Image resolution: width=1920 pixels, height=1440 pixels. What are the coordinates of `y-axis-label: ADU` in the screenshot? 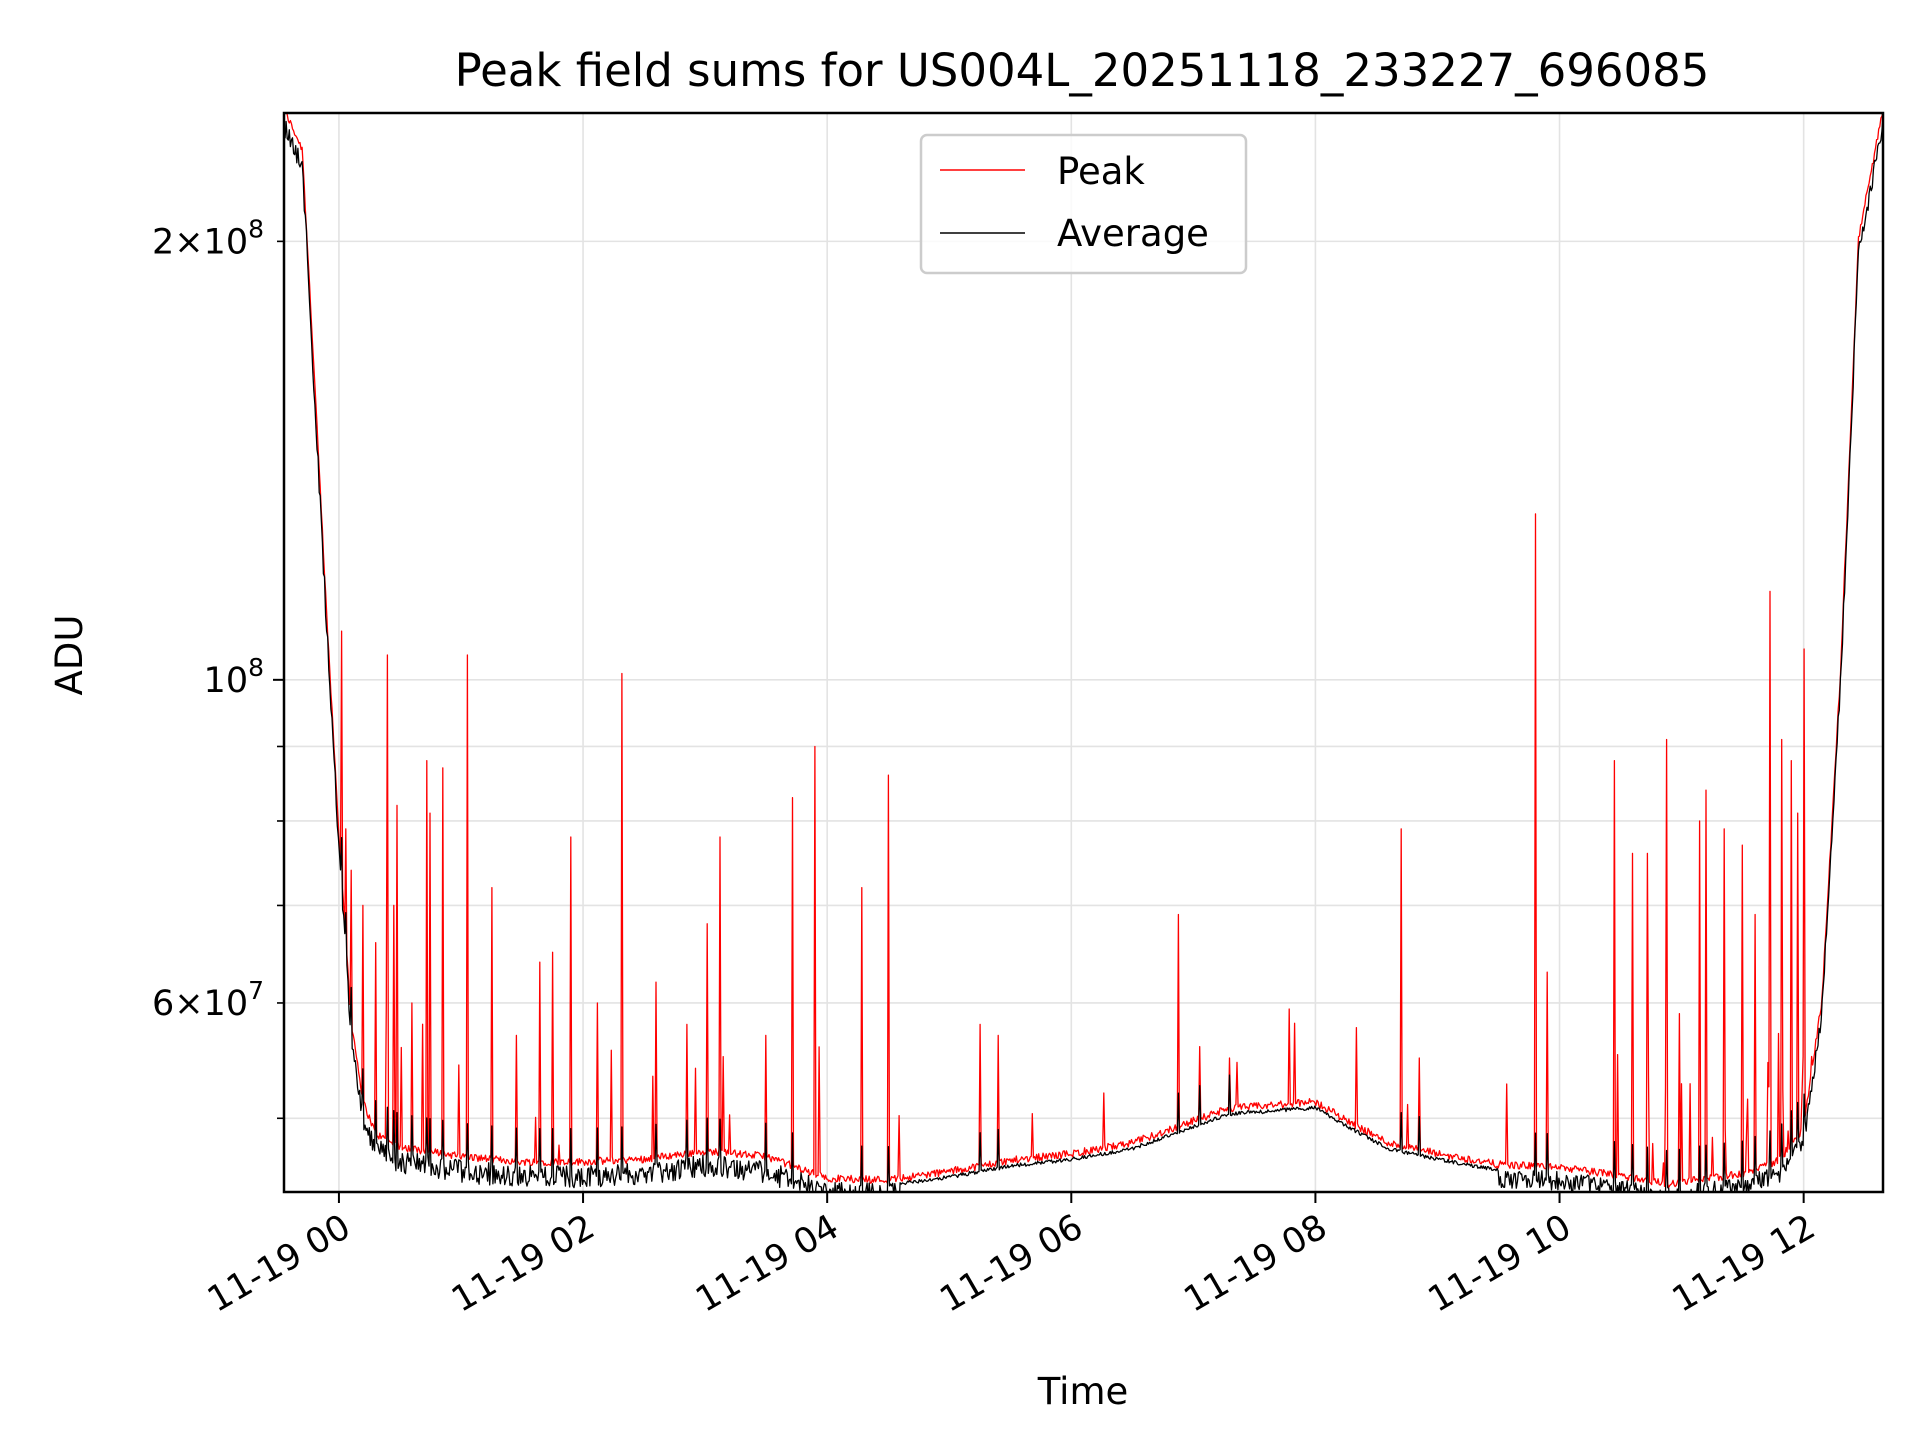 It's located at (69, 655).